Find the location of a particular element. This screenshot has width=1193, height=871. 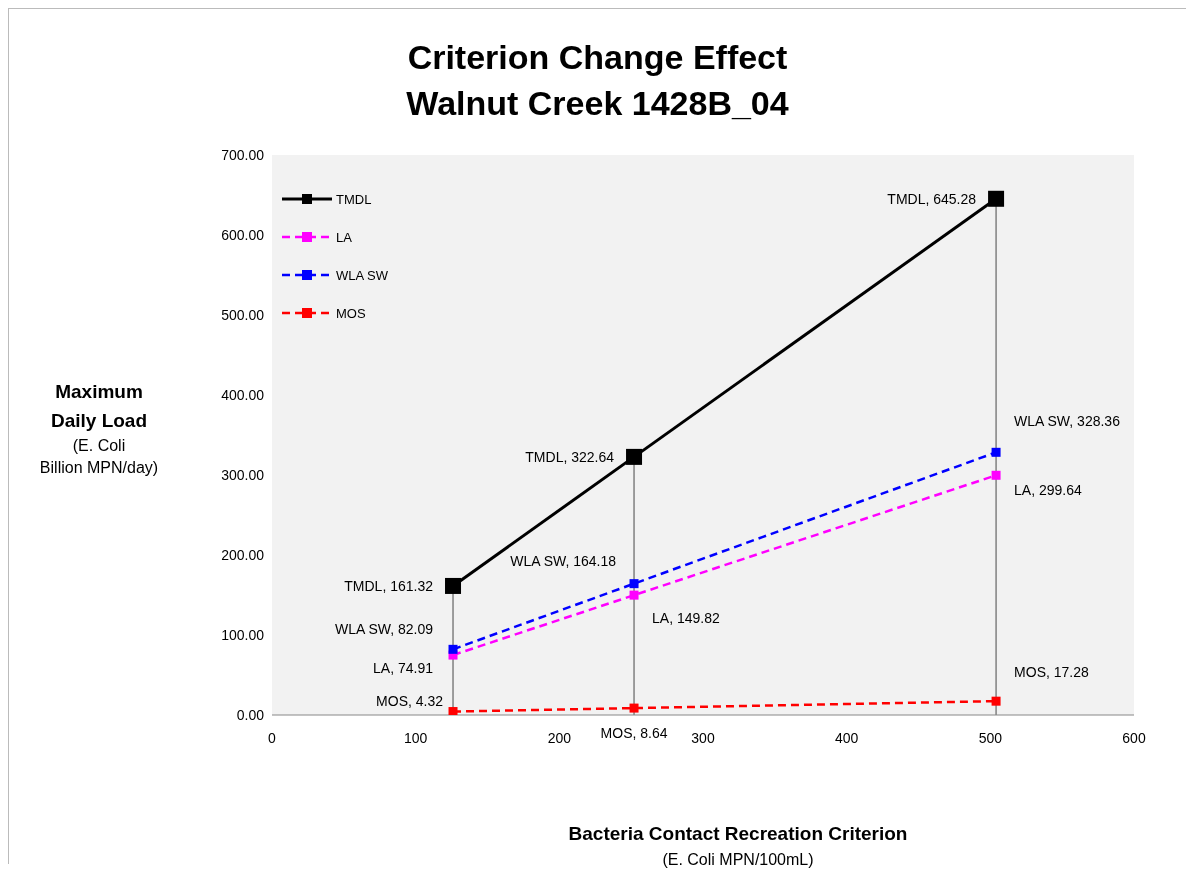

legend-label: MOS is located at coordinates (351, 313).